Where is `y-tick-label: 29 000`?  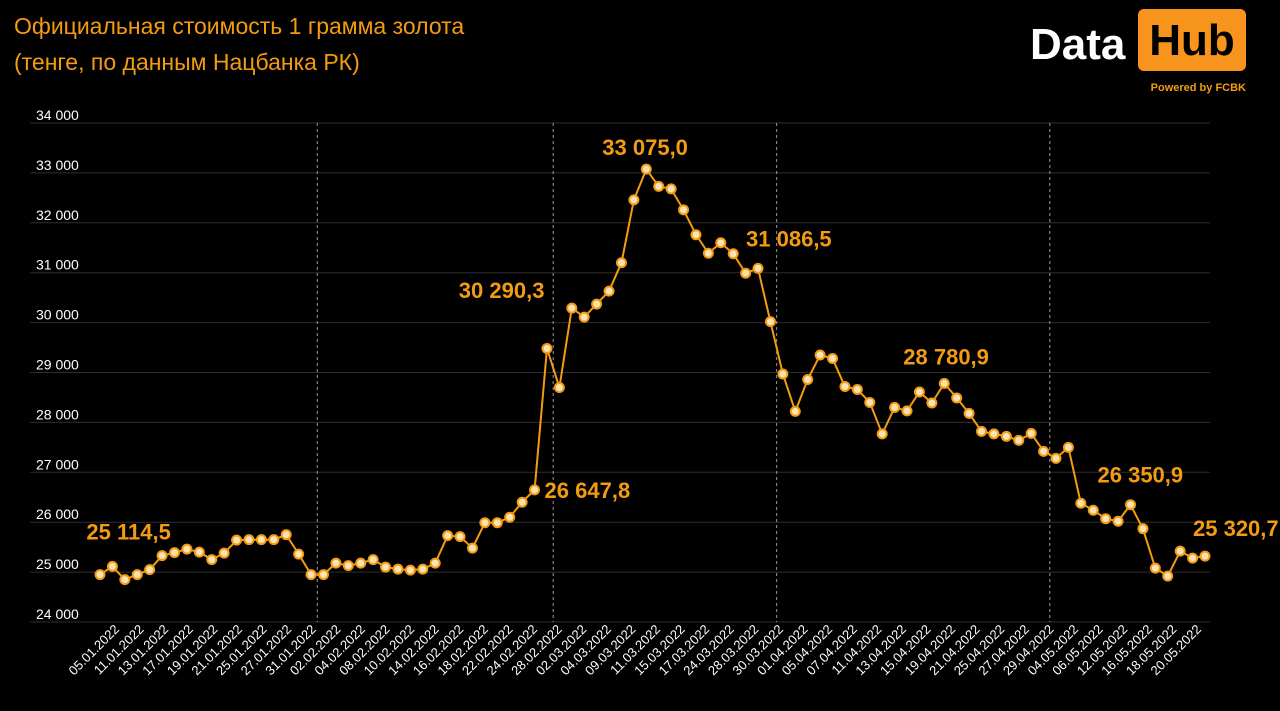 y-tick-label: 29 000 is located at coordinates (57, 365).